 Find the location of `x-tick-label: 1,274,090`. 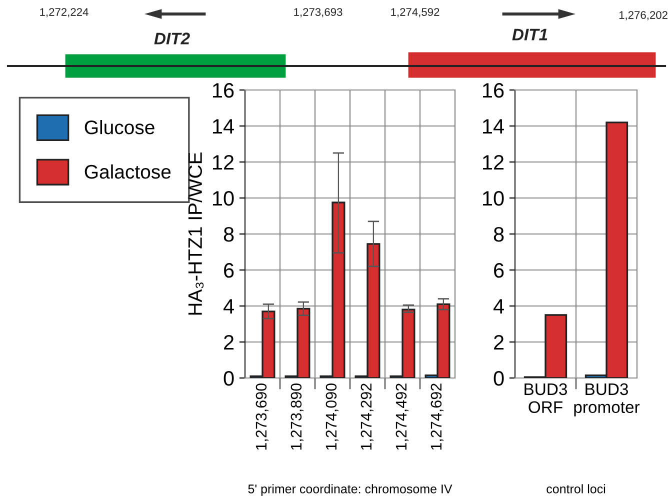

x-tick-label: 1,274,090 is located at coordinates (332, 416).